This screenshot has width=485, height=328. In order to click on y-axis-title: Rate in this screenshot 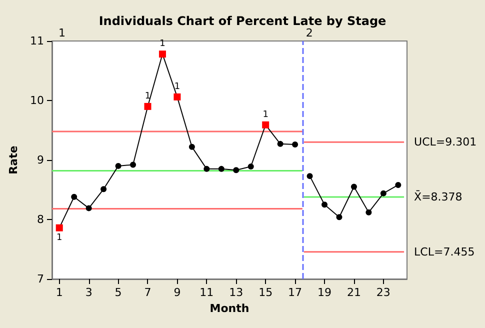, I will do `click(13, 160)`.